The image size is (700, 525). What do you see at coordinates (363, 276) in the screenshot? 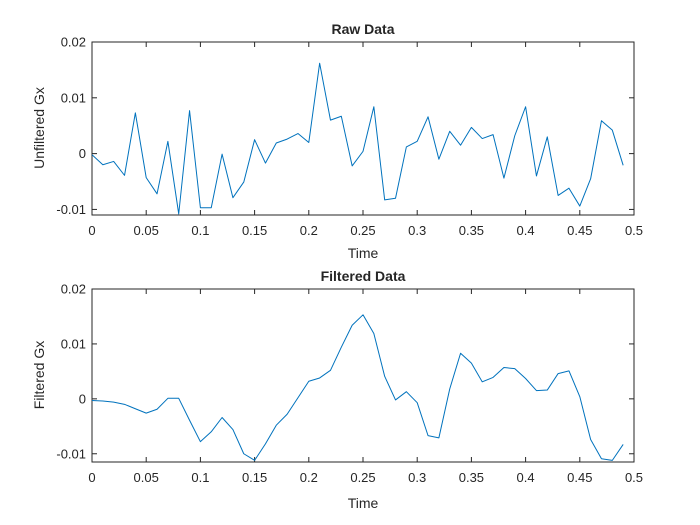
I see `chart-title: Filtered Data` at bounding box center [363, 276].